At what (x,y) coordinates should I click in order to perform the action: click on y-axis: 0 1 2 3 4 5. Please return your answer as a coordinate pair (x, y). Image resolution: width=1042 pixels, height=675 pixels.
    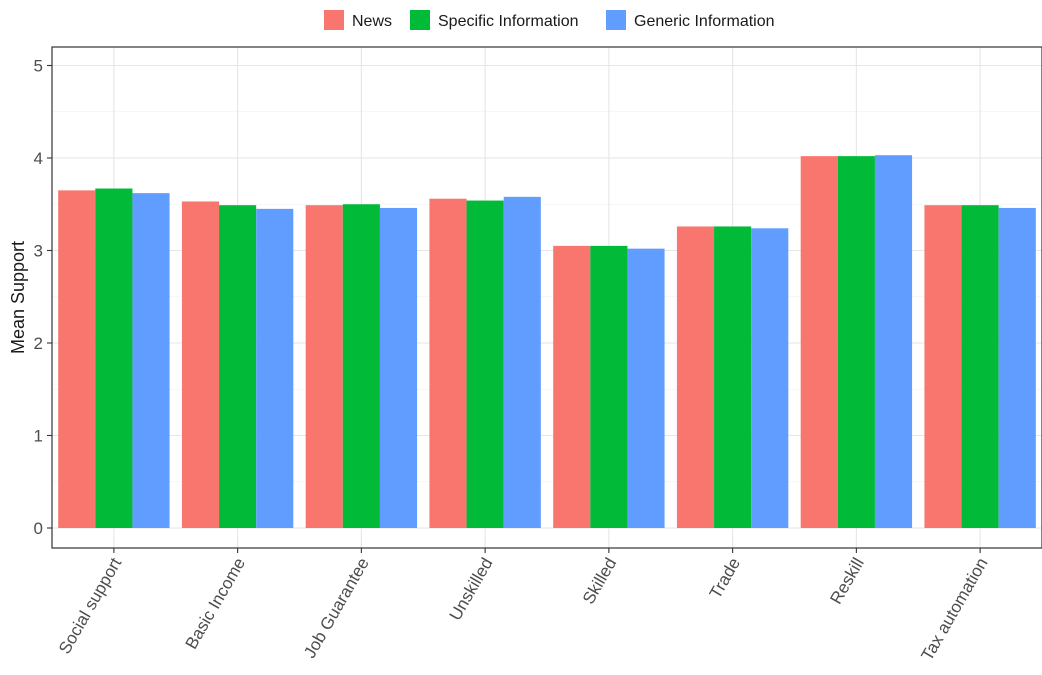
    Looking at the image, I should click on (43, 297).